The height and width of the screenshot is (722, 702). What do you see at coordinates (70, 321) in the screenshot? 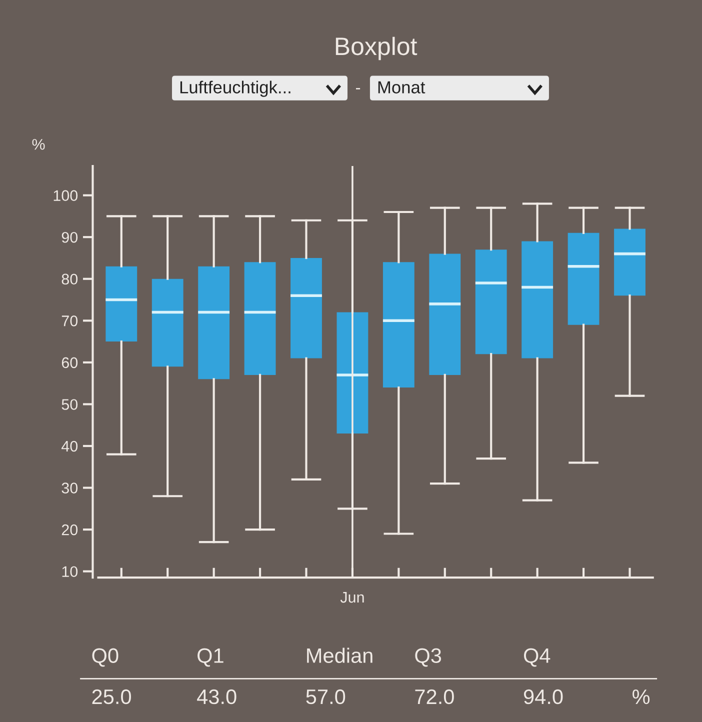
I see `y-tick-label: 70` at bounding box center [70, 321].